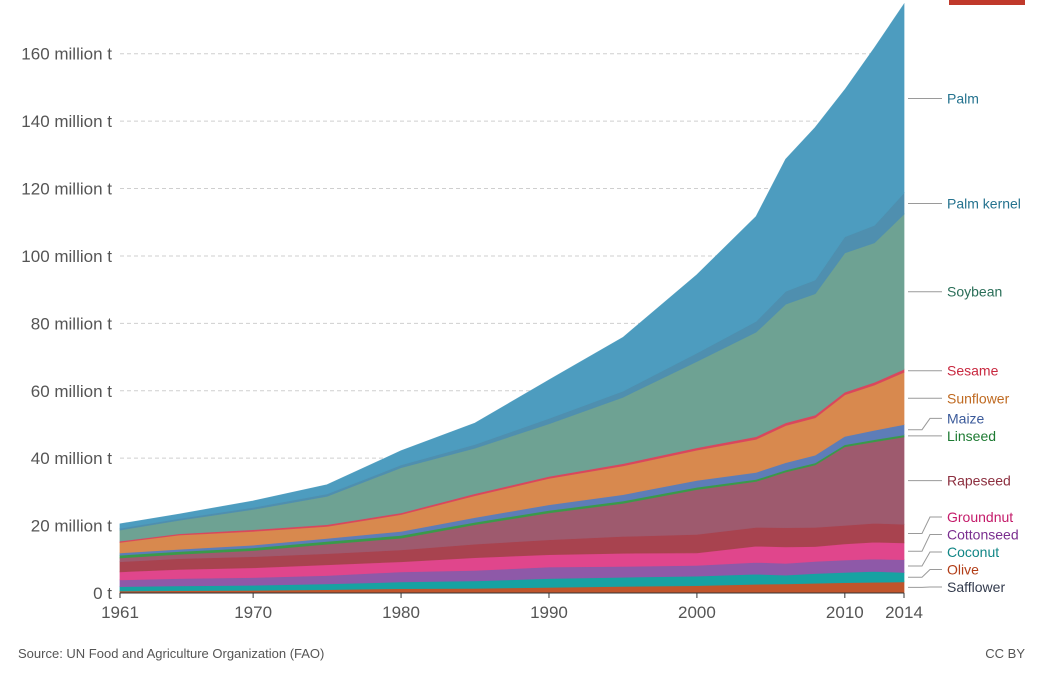 The width and height of the screenshot is (1043, 680). What do you see at coordinates (72, 323) in the screenshot?
I see `y-tick-label: 80 million t` at bounding box center [72, 323].